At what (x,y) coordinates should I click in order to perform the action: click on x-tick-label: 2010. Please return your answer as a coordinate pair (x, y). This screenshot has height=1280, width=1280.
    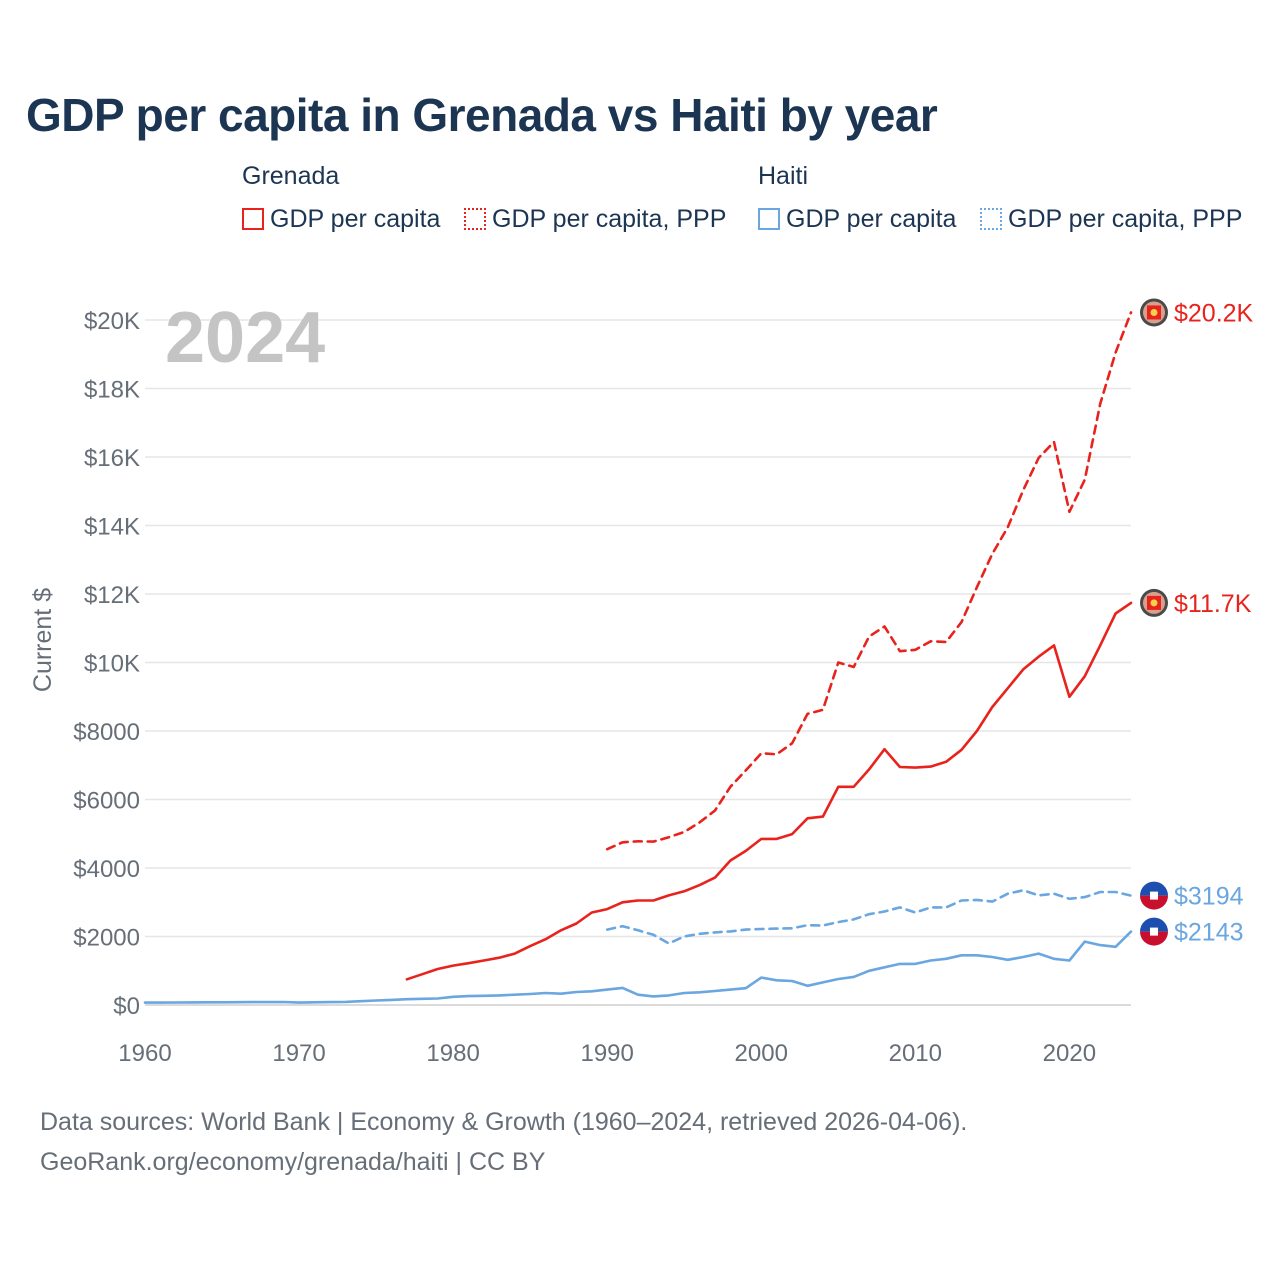
    Looking at the image, I should click on (915, 1053).